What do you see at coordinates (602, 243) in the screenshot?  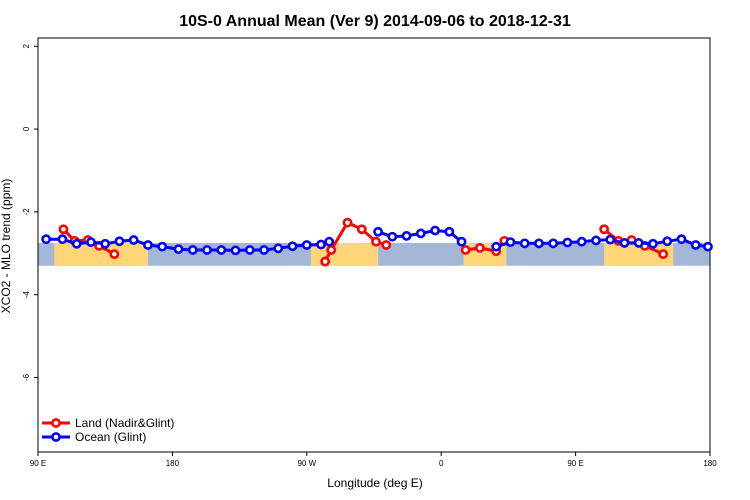 I see `series-line` at bounding box center [602, 243].